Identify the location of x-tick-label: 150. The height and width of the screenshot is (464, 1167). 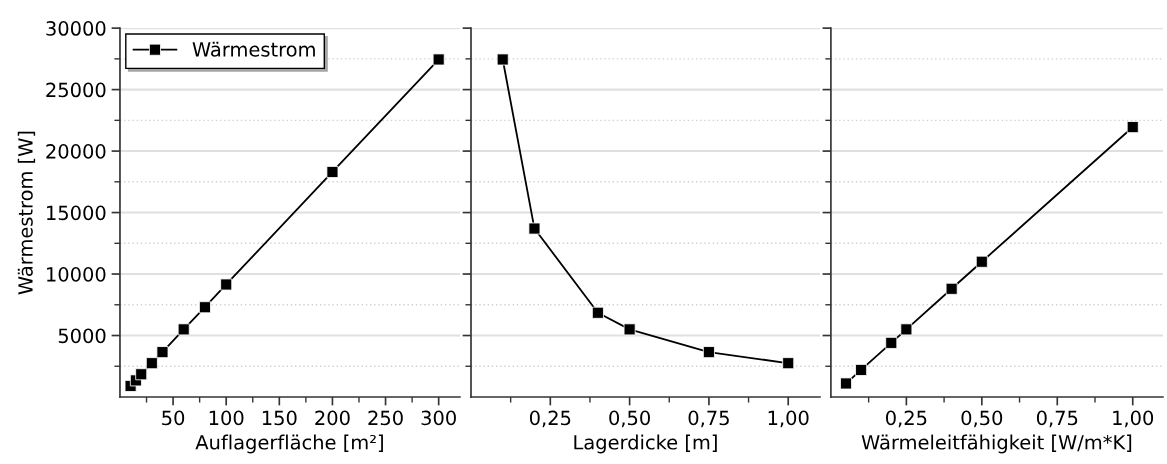
(279, 418).